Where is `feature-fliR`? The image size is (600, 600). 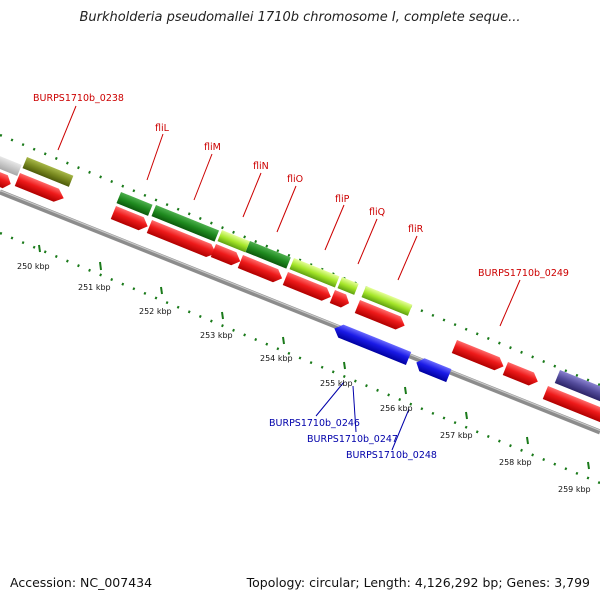 feature-fliR is located at coordinates (387, 301).